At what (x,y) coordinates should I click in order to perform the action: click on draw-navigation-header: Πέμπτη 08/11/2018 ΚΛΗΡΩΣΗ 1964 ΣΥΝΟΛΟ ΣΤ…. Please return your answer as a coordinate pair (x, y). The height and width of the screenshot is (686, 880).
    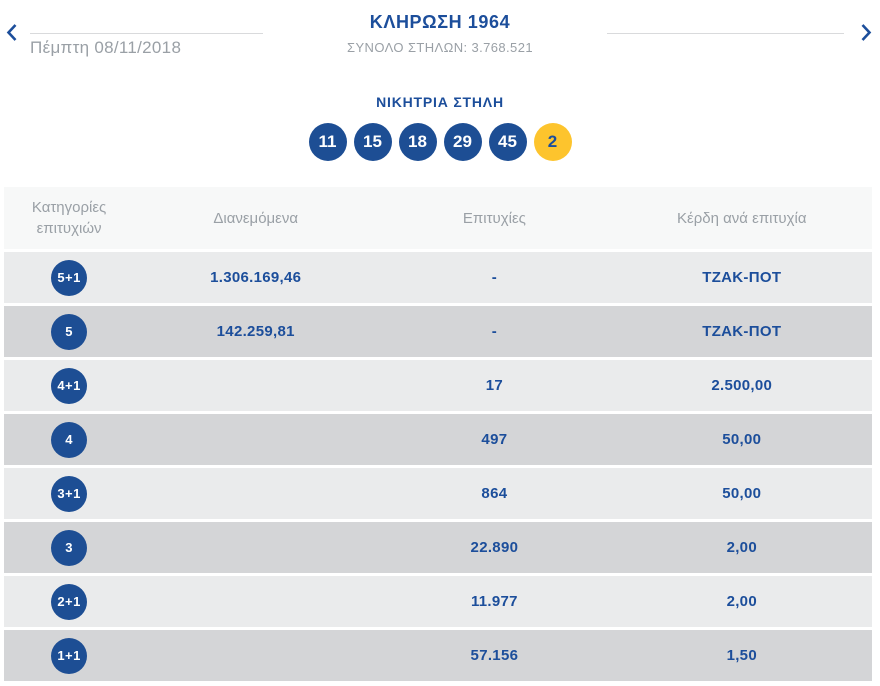
    Looking at the image, I should click on (440, 35).